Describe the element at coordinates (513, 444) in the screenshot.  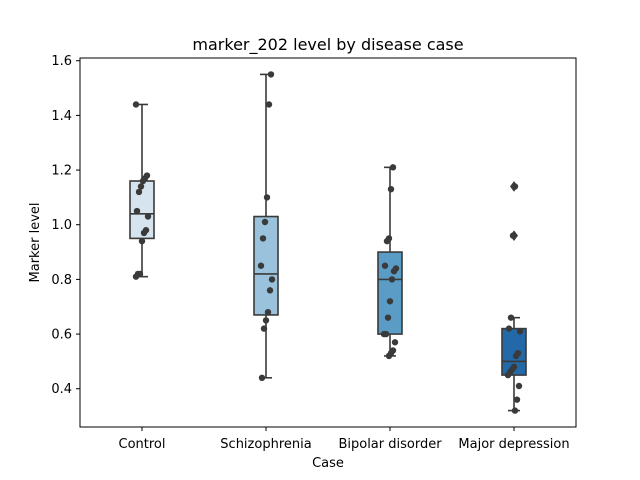
I see `x-tick-label: Major depression` at that location.